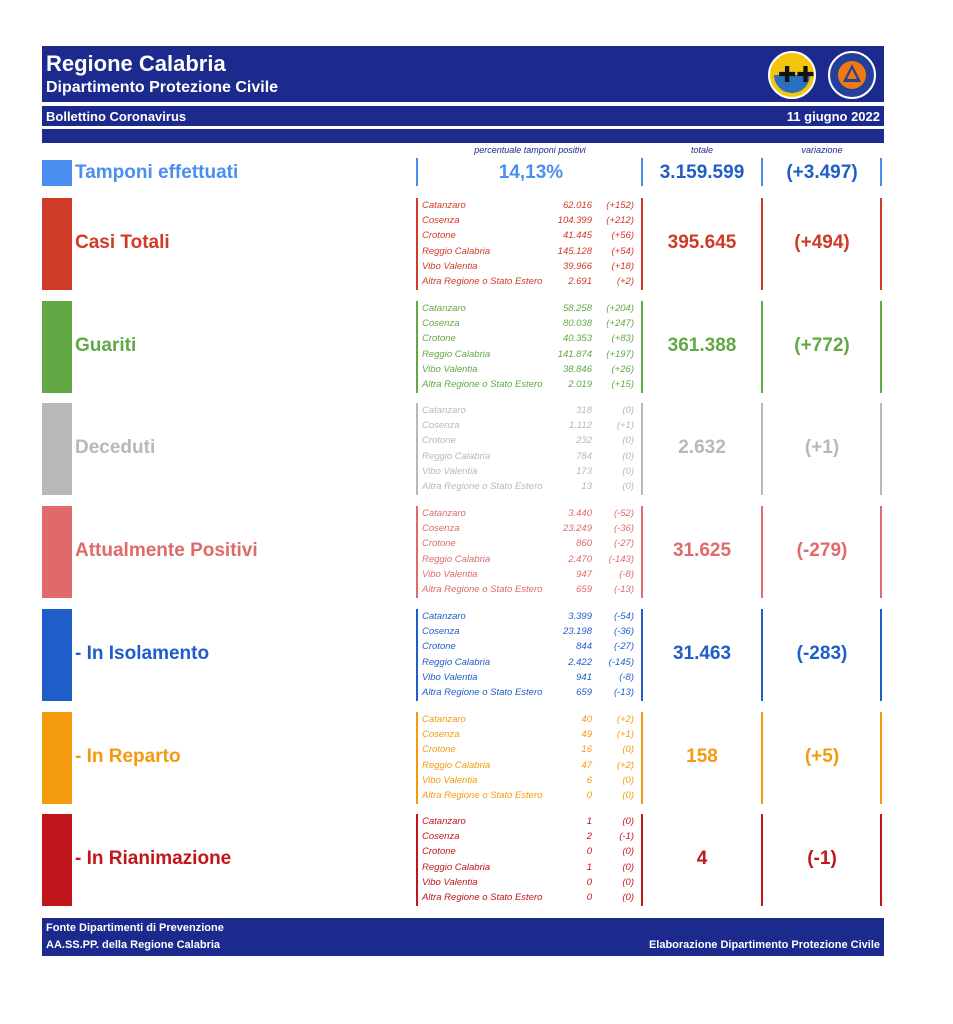 The height and width of the screenshot is (1024, 953). I want to click on province-row: Reggio Calabria 47 (+2), so click(529, 765).